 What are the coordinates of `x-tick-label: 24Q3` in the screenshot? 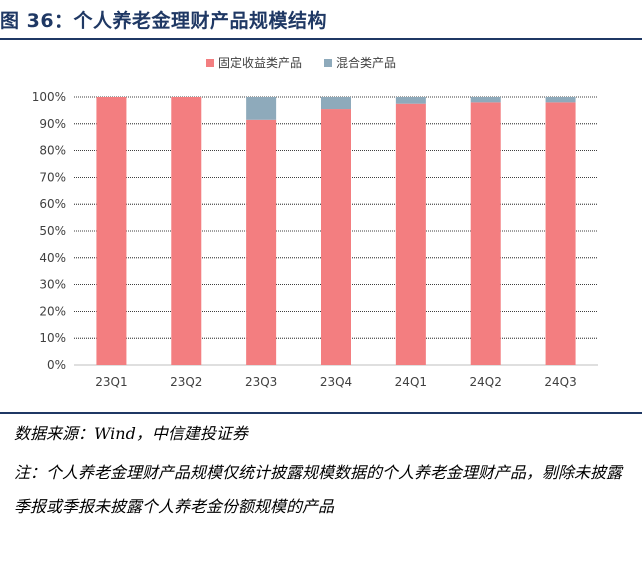 It's located at (560, 382).